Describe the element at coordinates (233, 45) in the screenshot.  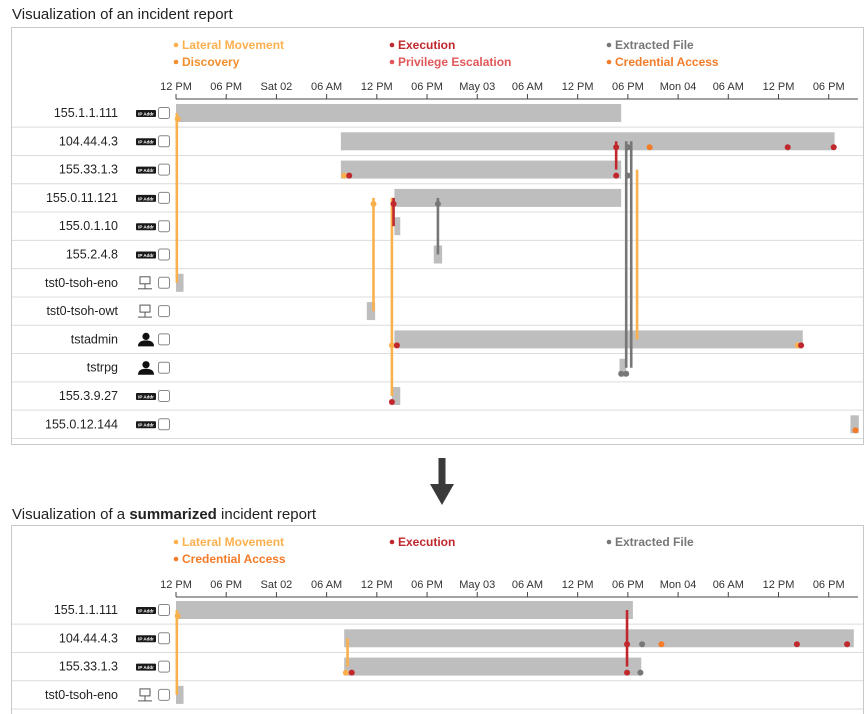
I see `legend-label-lateral: Lateral Movement` at that location.